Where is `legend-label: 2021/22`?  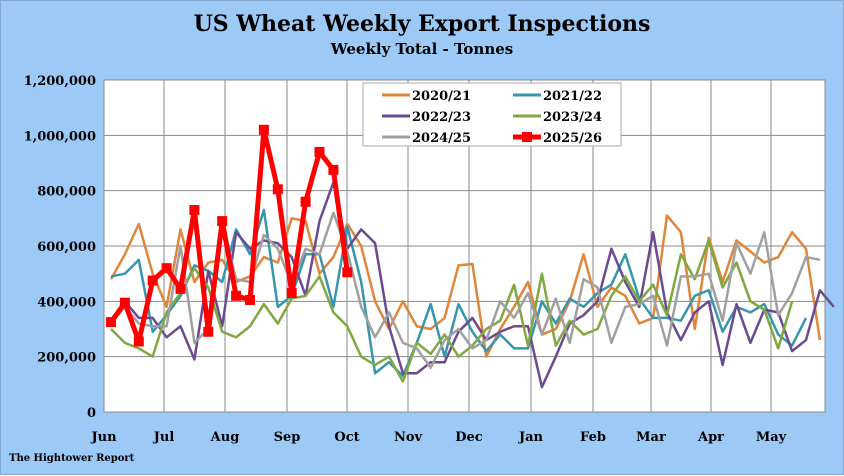
legend-label: 2021/22 is located at coordinates (572, 96).